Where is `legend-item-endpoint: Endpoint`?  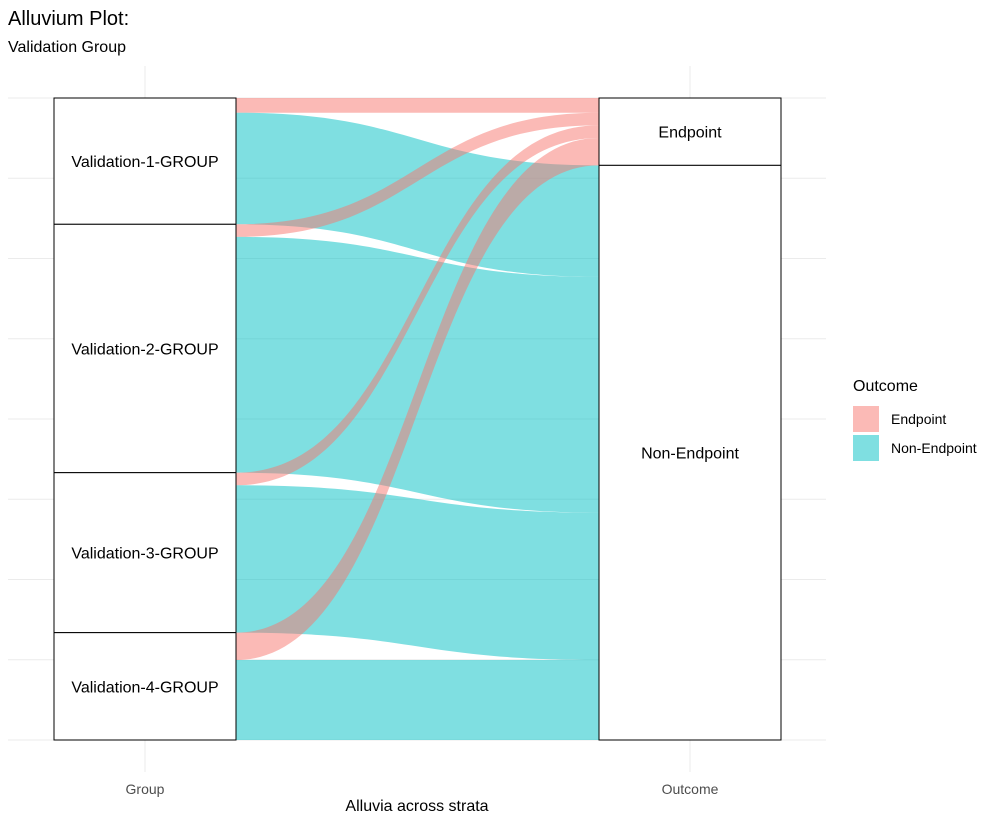 legend-item-endpoint: Endpoint is located at coordinates (915, 418).